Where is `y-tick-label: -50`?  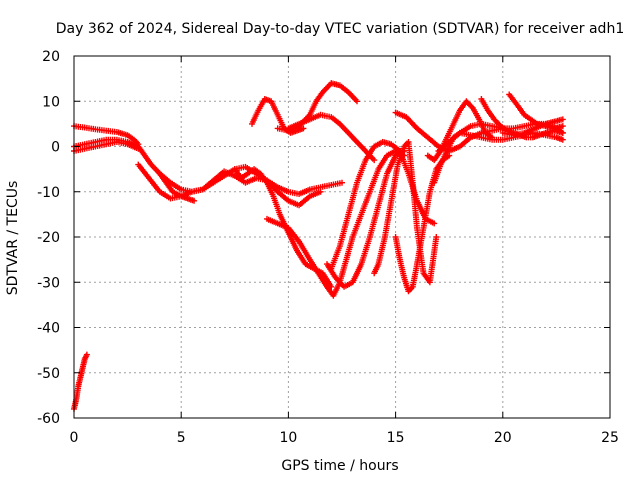
y-tick-label: -50 is located at coordinates (48, 374).